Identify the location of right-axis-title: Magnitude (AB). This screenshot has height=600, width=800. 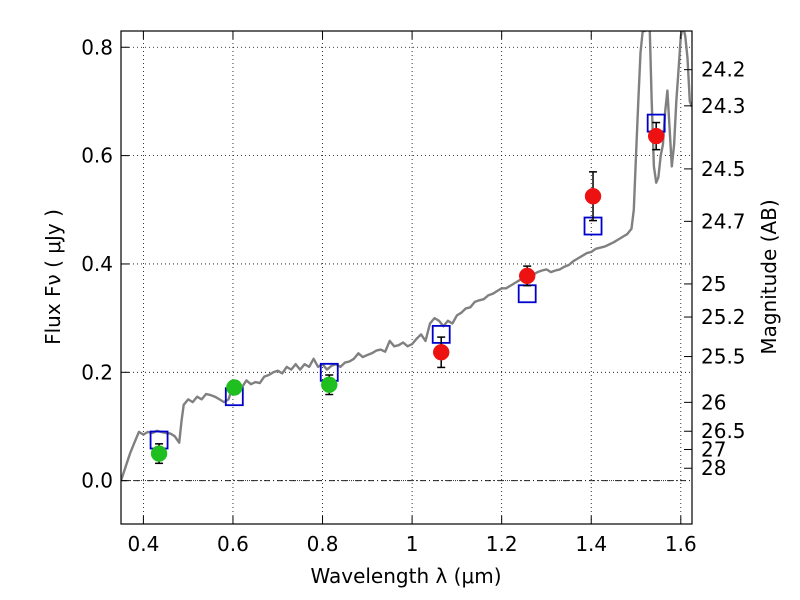
(769, 276).